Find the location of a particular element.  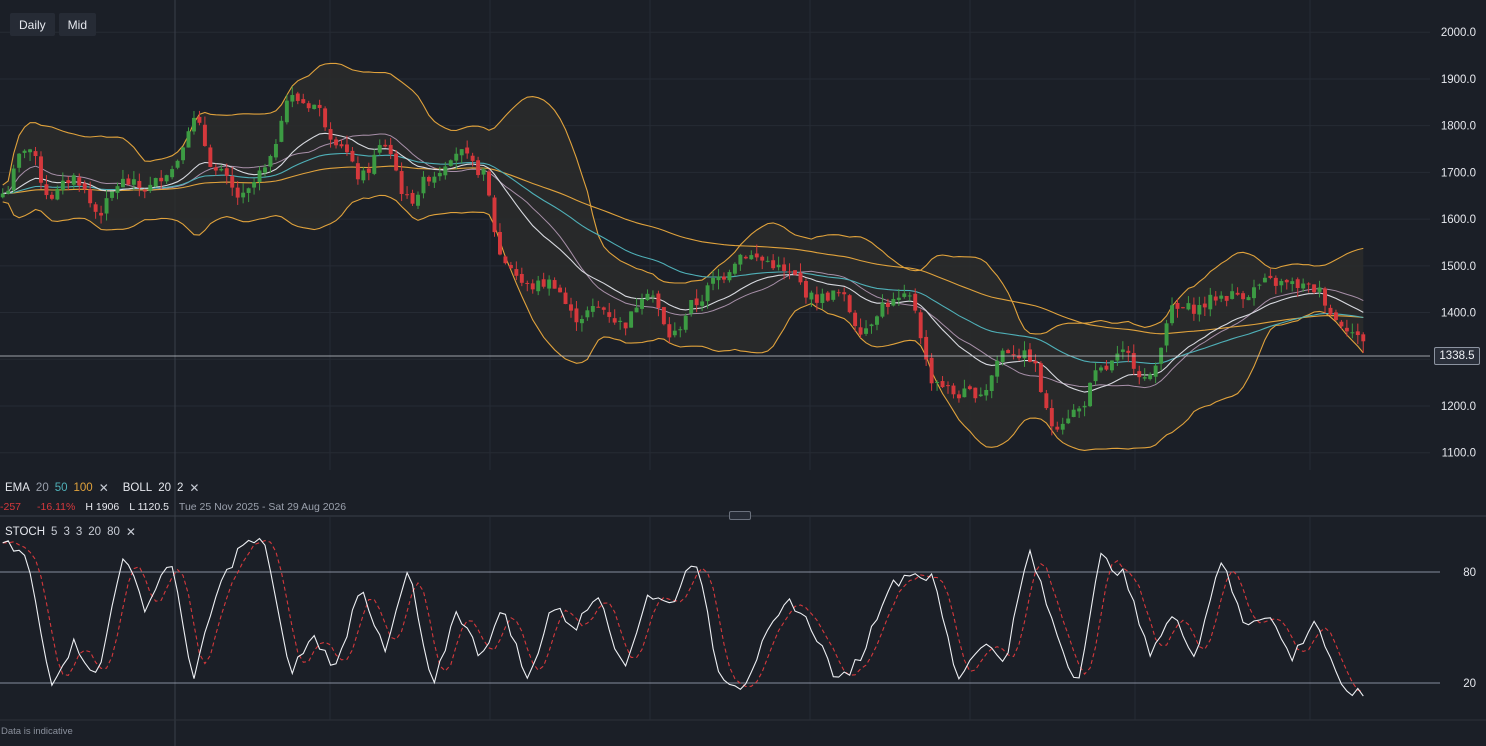

indicator-legend: EMA 20 50 100 ✕ BOLL 20 2 ✕ is located at coordinates (105, 488).